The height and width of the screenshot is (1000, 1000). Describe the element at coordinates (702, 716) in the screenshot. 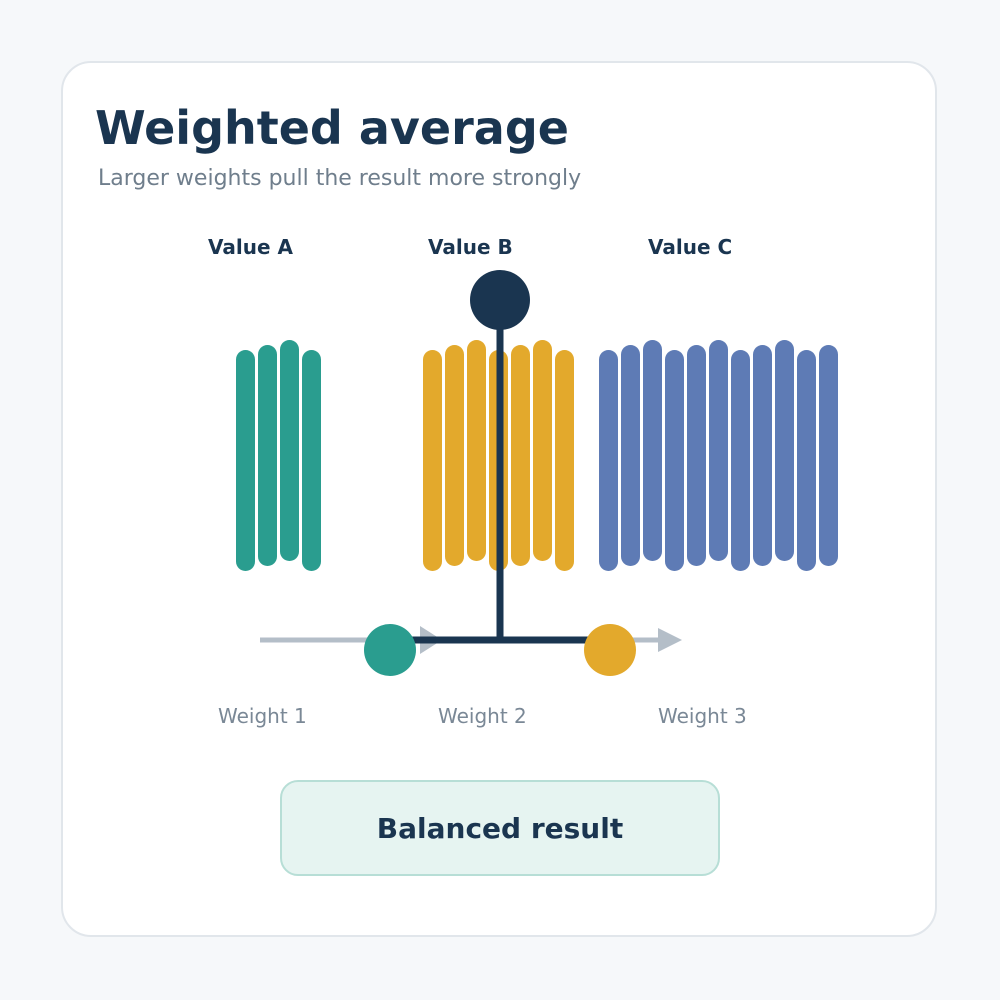

I see `weight-3-label: Weight 3` at that location.